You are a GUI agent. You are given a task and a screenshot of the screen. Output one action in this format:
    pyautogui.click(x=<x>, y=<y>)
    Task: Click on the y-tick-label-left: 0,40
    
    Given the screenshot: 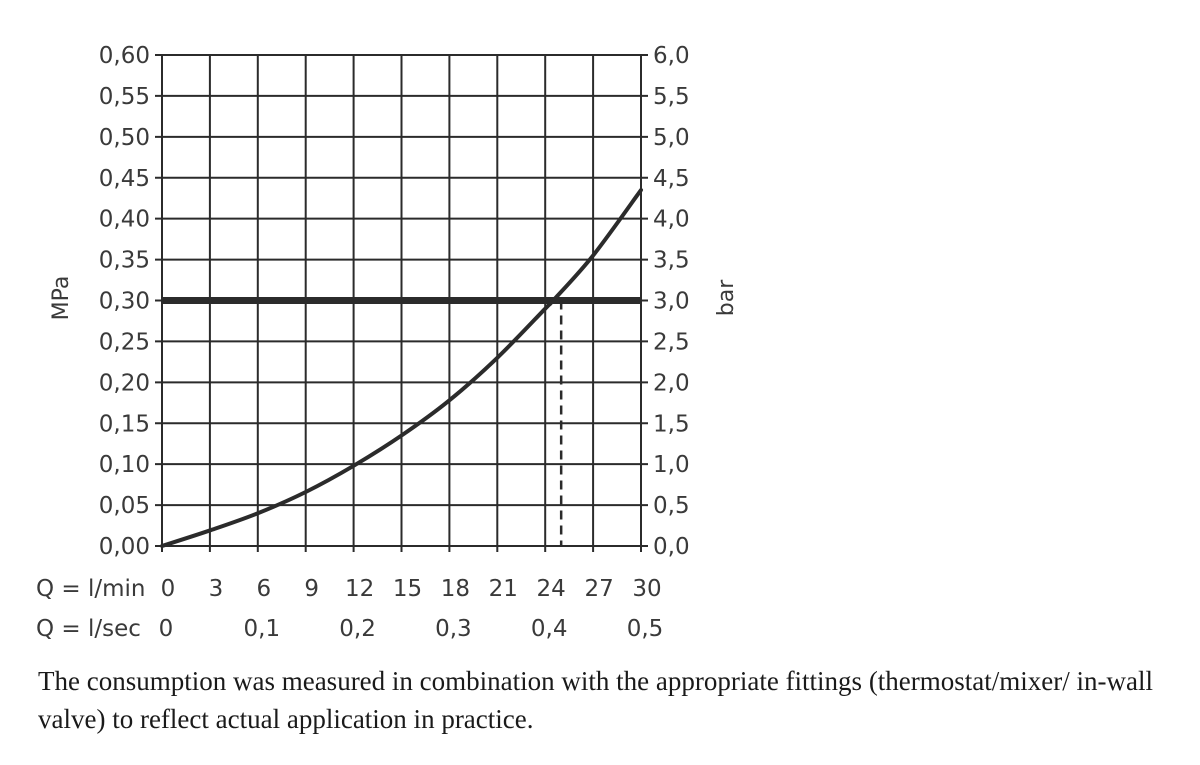 What is the action you would take?
    pyautogui.click(x=124, y=220)
    